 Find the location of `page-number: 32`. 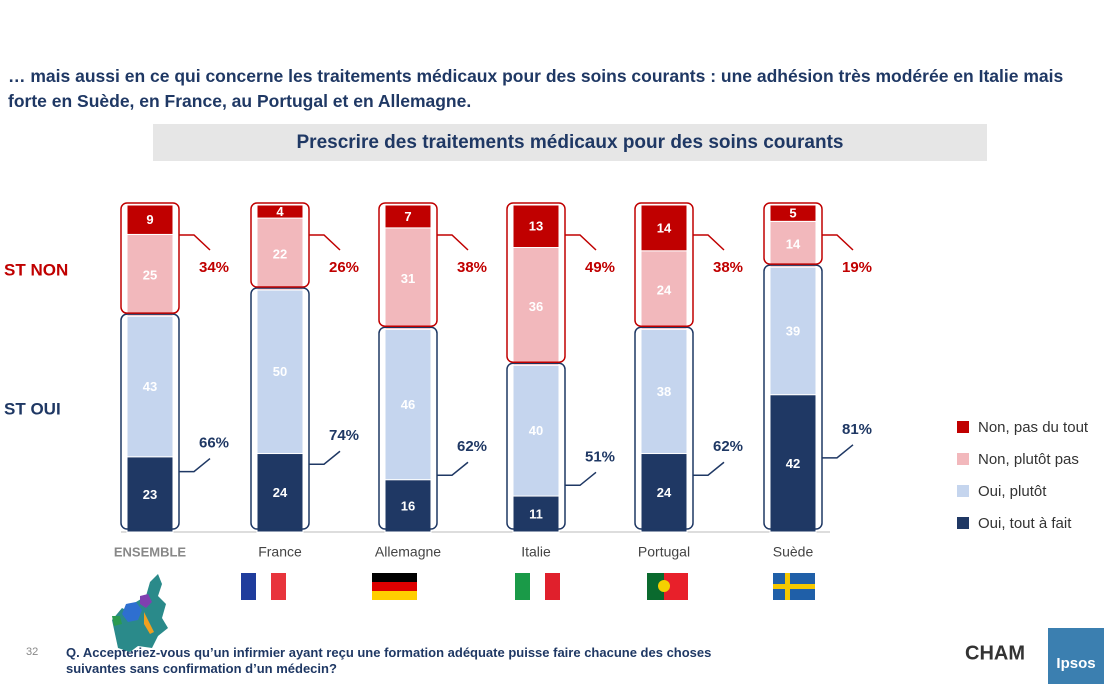

page-number: 32 is located at coordinates (32, 652).